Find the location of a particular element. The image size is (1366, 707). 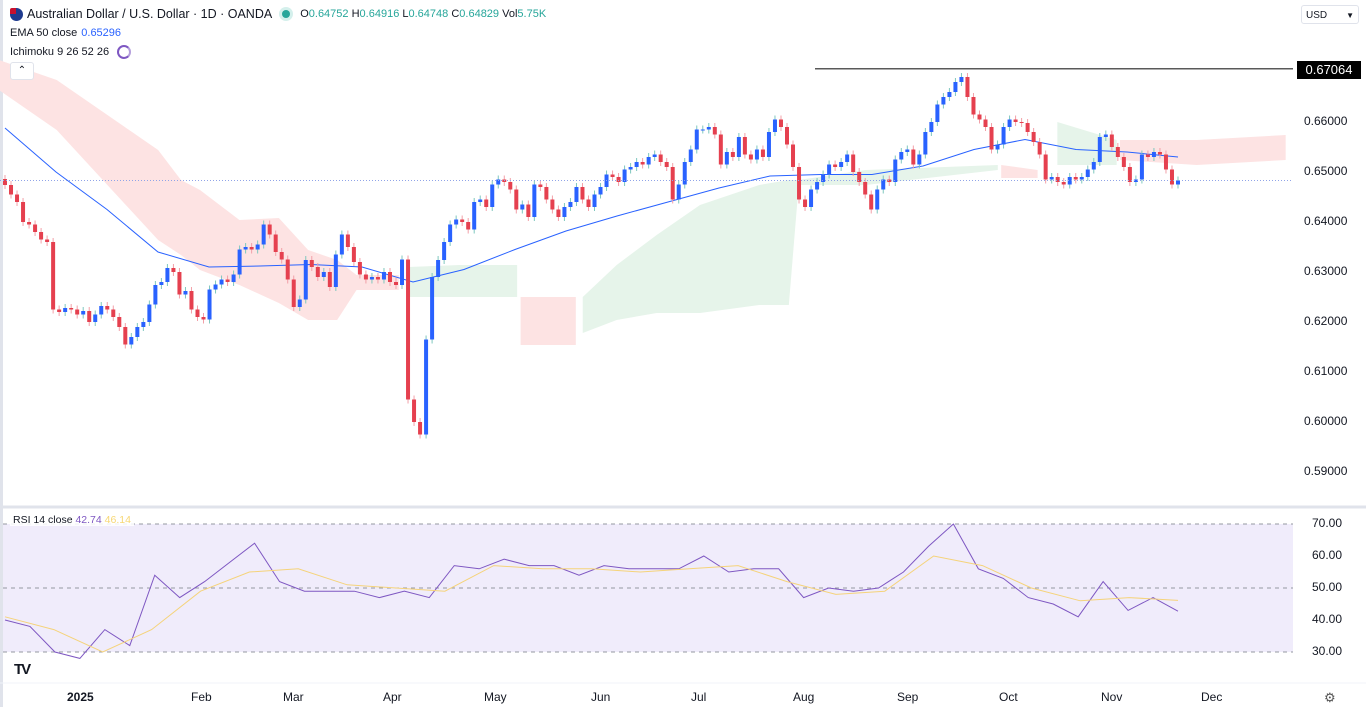

market-open-icon is located at coordinates (286, 14).